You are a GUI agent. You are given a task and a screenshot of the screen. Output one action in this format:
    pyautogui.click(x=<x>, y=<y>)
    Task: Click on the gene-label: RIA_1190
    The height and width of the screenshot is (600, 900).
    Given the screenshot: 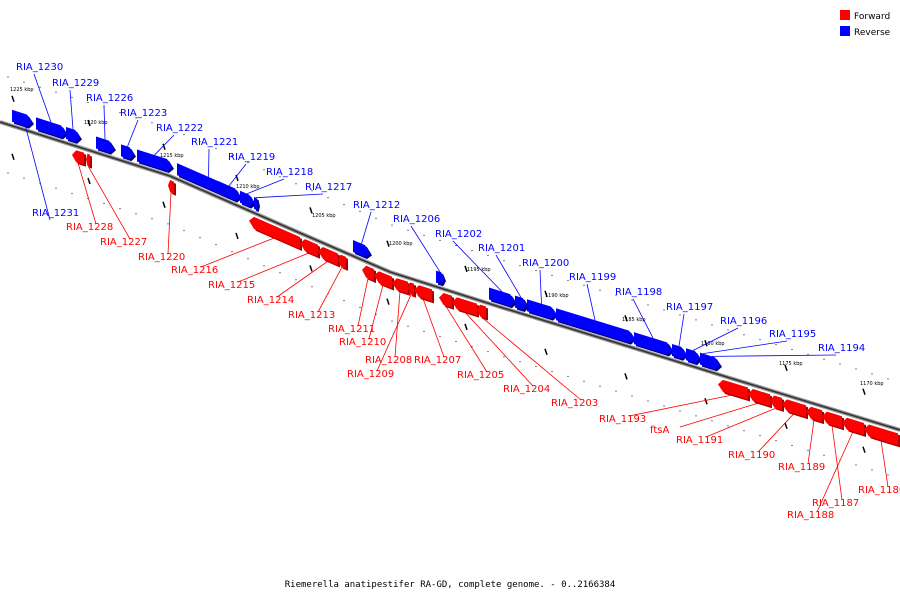 What is the action you would take?
    pyautogui.click(x=751, y=455)
    